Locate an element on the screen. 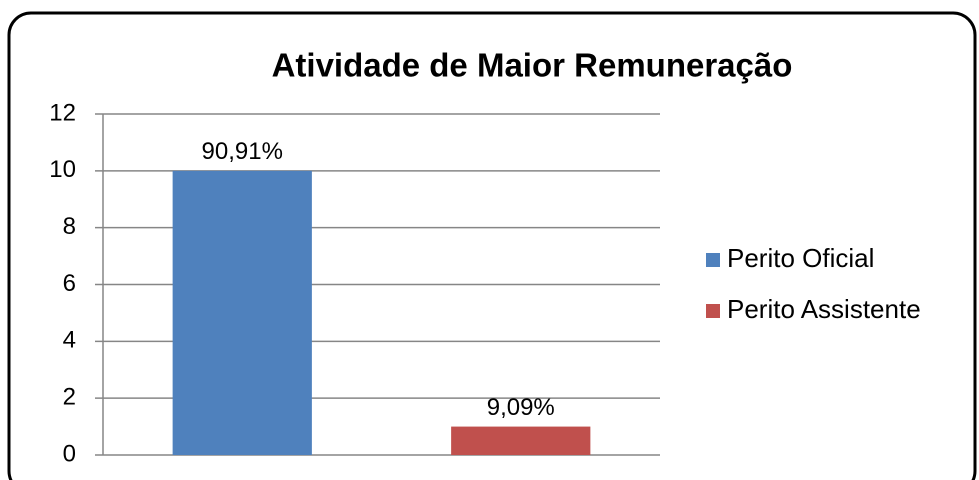 This screenshot has width=979, height=480. y-tick-label: 12 is located at coordinates (62, 112).